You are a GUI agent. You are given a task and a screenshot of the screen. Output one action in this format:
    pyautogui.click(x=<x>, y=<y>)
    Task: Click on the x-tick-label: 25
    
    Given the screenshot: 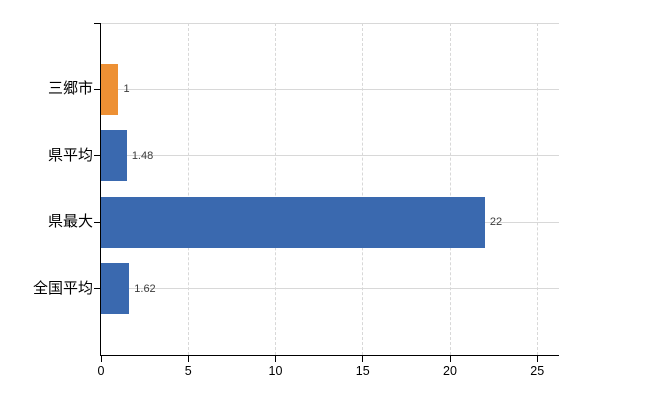 What is the action you would take?
    pyautogui.click(x=537, y=371)
    